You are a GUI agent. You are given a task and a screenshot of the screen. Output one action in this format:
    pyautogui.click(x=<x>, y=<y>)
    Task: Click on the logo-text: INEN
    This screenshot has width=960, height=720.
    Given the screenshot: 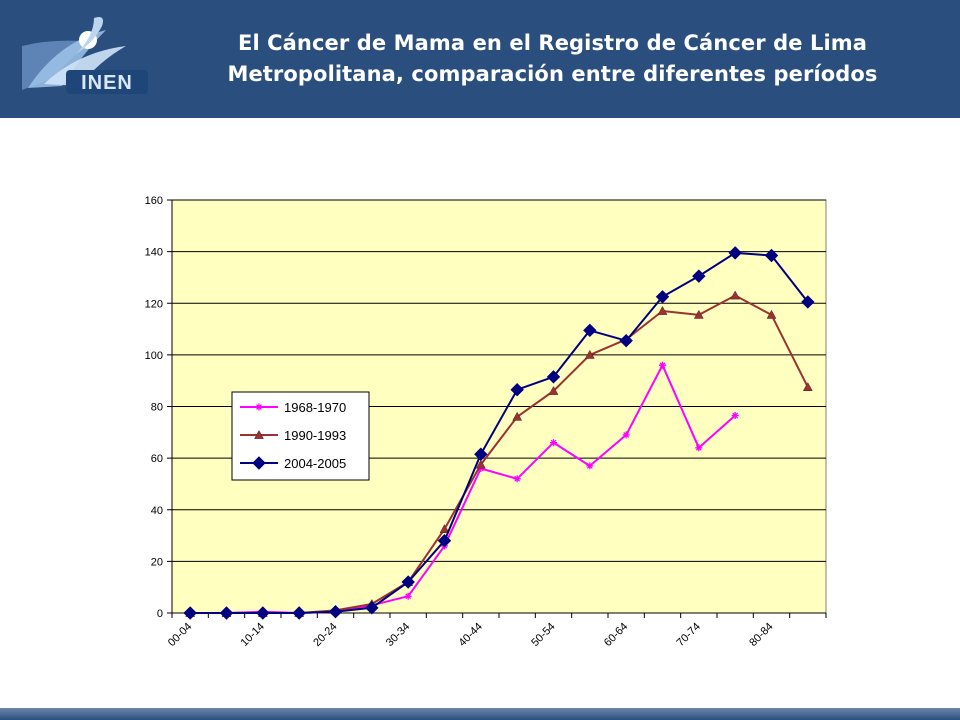 What is the action you would take?
    pyautogui.click(x=107, y=83)
    